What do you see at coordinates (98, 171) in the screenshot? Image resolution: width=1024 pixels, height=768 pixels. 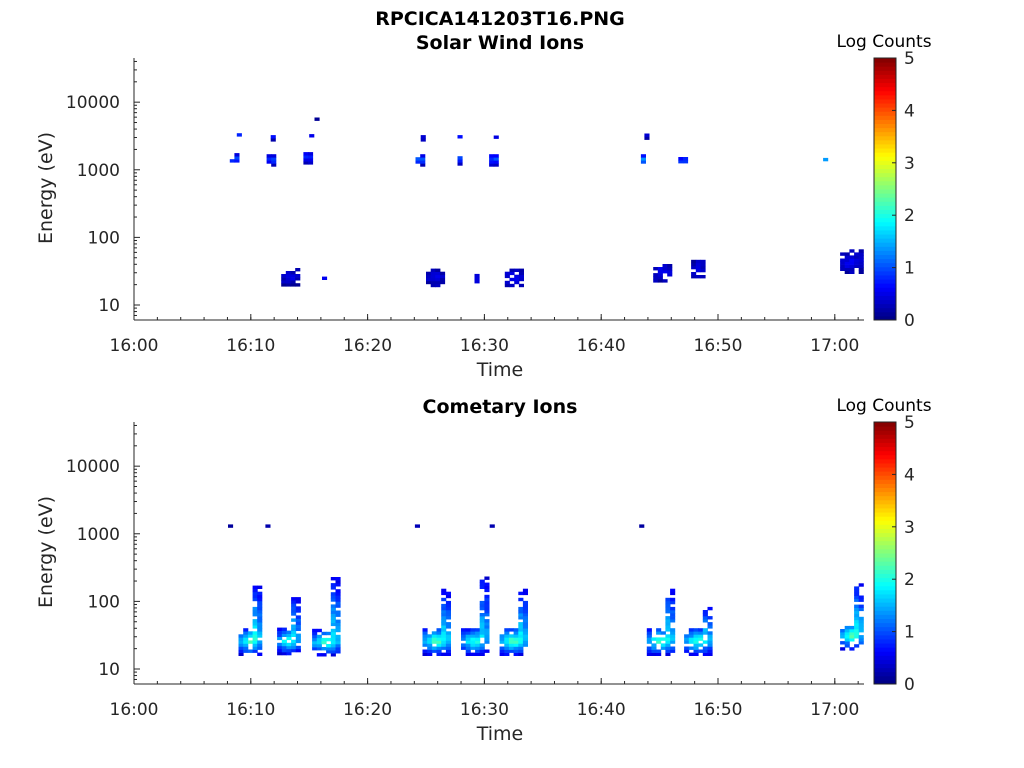 I see `y-tick-label: 1000` at bounding box center [98, 171].